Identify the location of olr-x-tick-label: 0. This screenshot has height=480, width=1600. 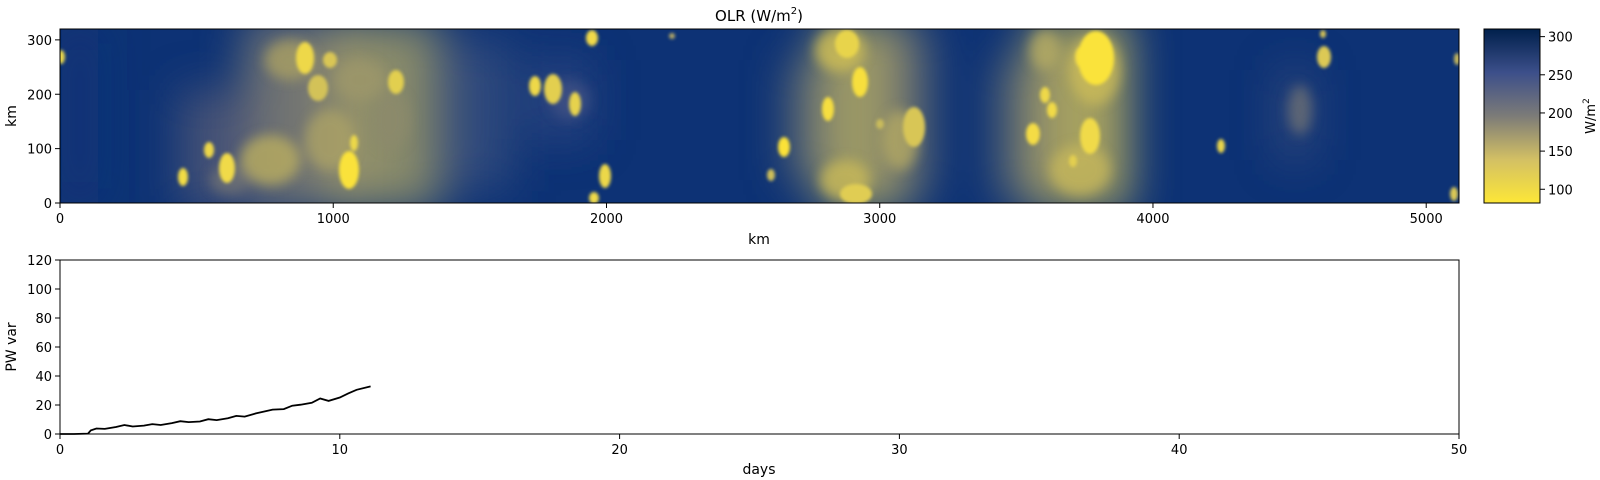
(60, 219).